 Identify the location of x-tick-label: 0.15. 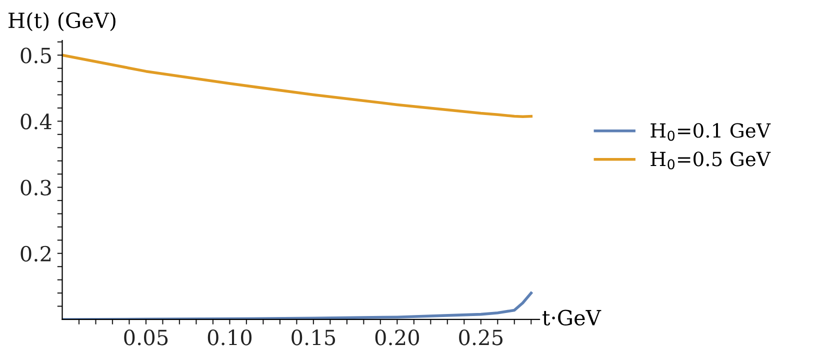
(314, 338).